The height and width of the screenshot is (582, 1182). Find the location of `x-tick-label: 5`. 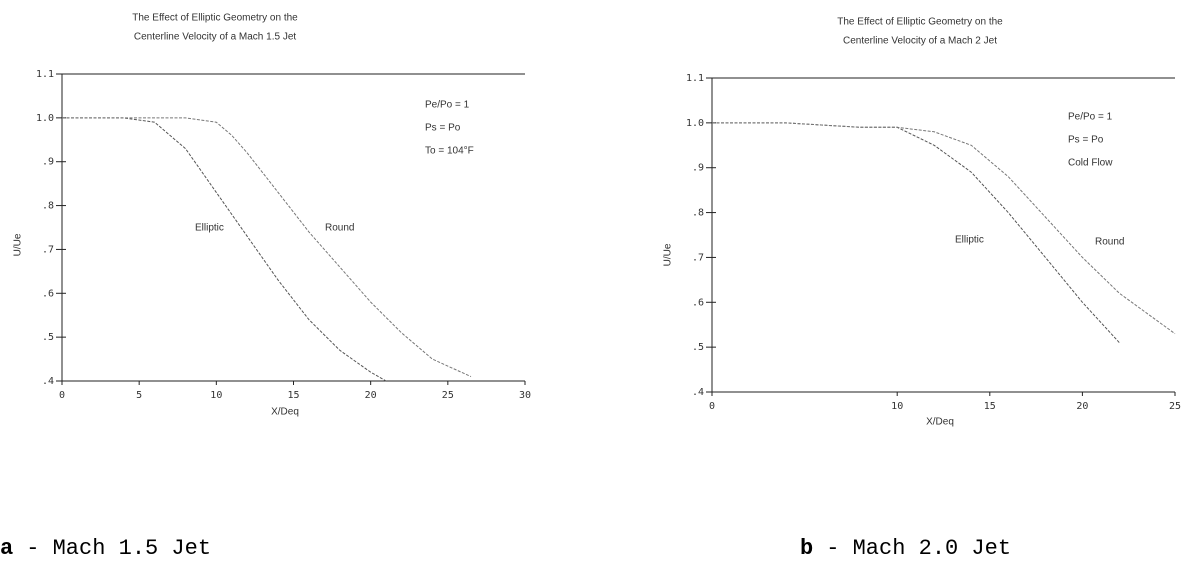

x-tick-label: 5 is located at coordinates (139, 395).